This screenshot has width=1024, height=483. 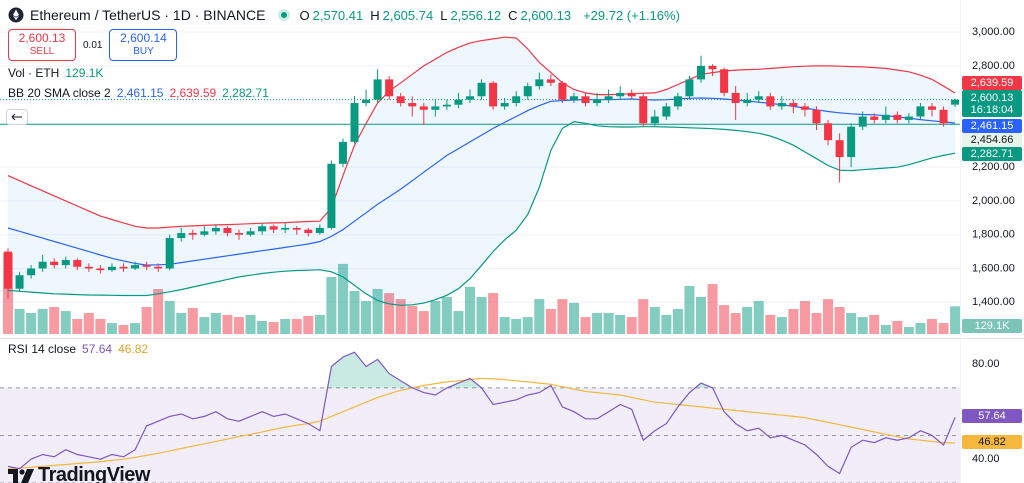 What do you see at coordinates (304, 15) in the screenshot?
I see `ohlc-key: O` at bounding box center [304, 15].